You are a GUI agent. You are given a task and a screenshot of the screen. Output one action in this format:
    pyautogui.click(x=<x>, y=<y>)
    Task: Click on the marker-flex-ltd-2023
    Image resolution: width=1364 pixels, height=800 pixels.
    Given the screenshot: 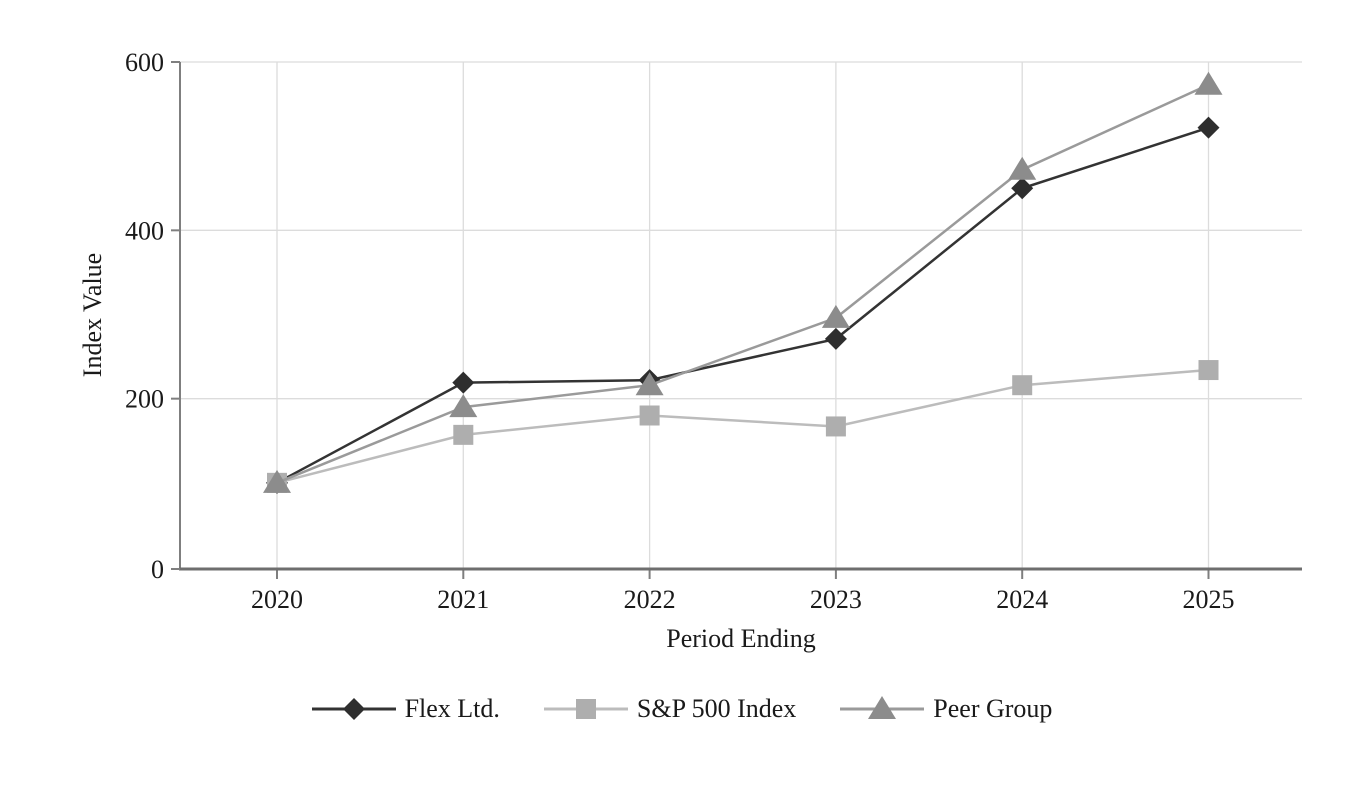 What is the action you would take?
    pyautogui.click(x=835, y=338)
    